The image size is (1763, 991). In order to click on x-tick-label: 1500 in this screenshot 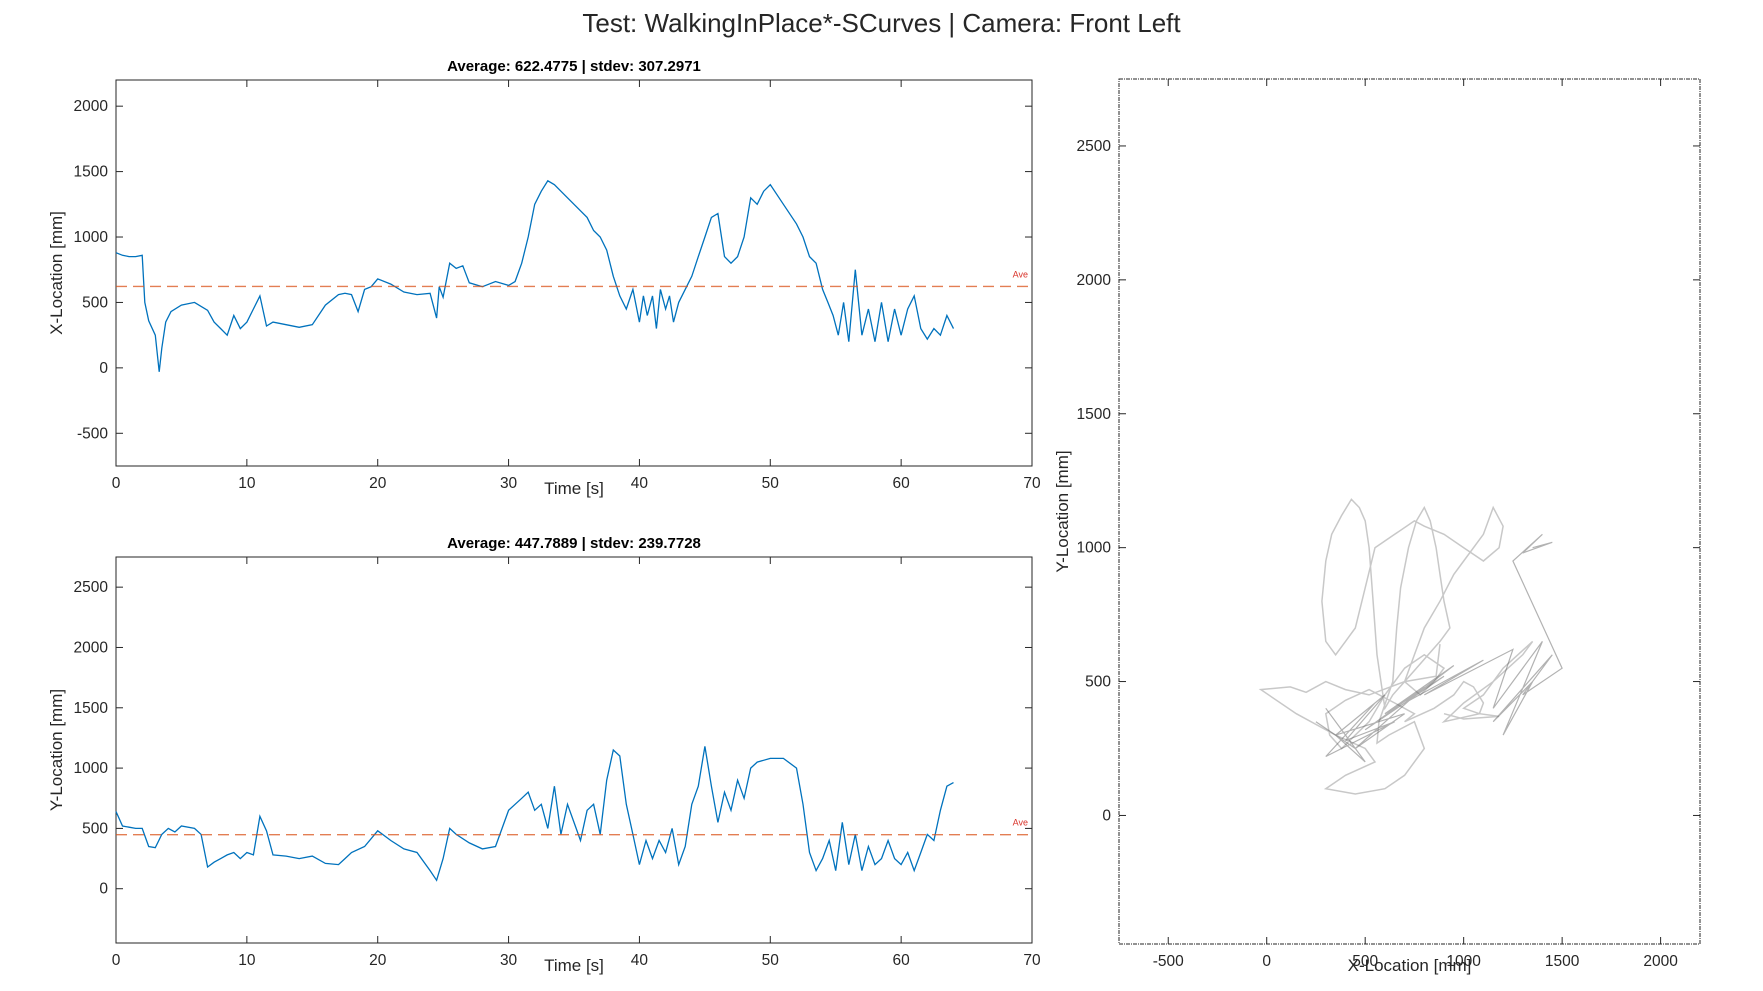, I will do `click(1562, 961)`.